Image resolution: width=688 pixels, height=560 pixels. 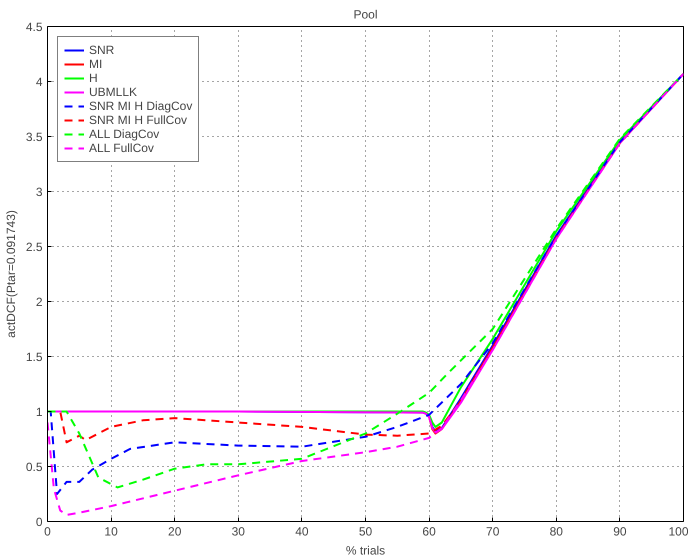 I want to click on x-tick-label: 70, so click(x=493, y=531).